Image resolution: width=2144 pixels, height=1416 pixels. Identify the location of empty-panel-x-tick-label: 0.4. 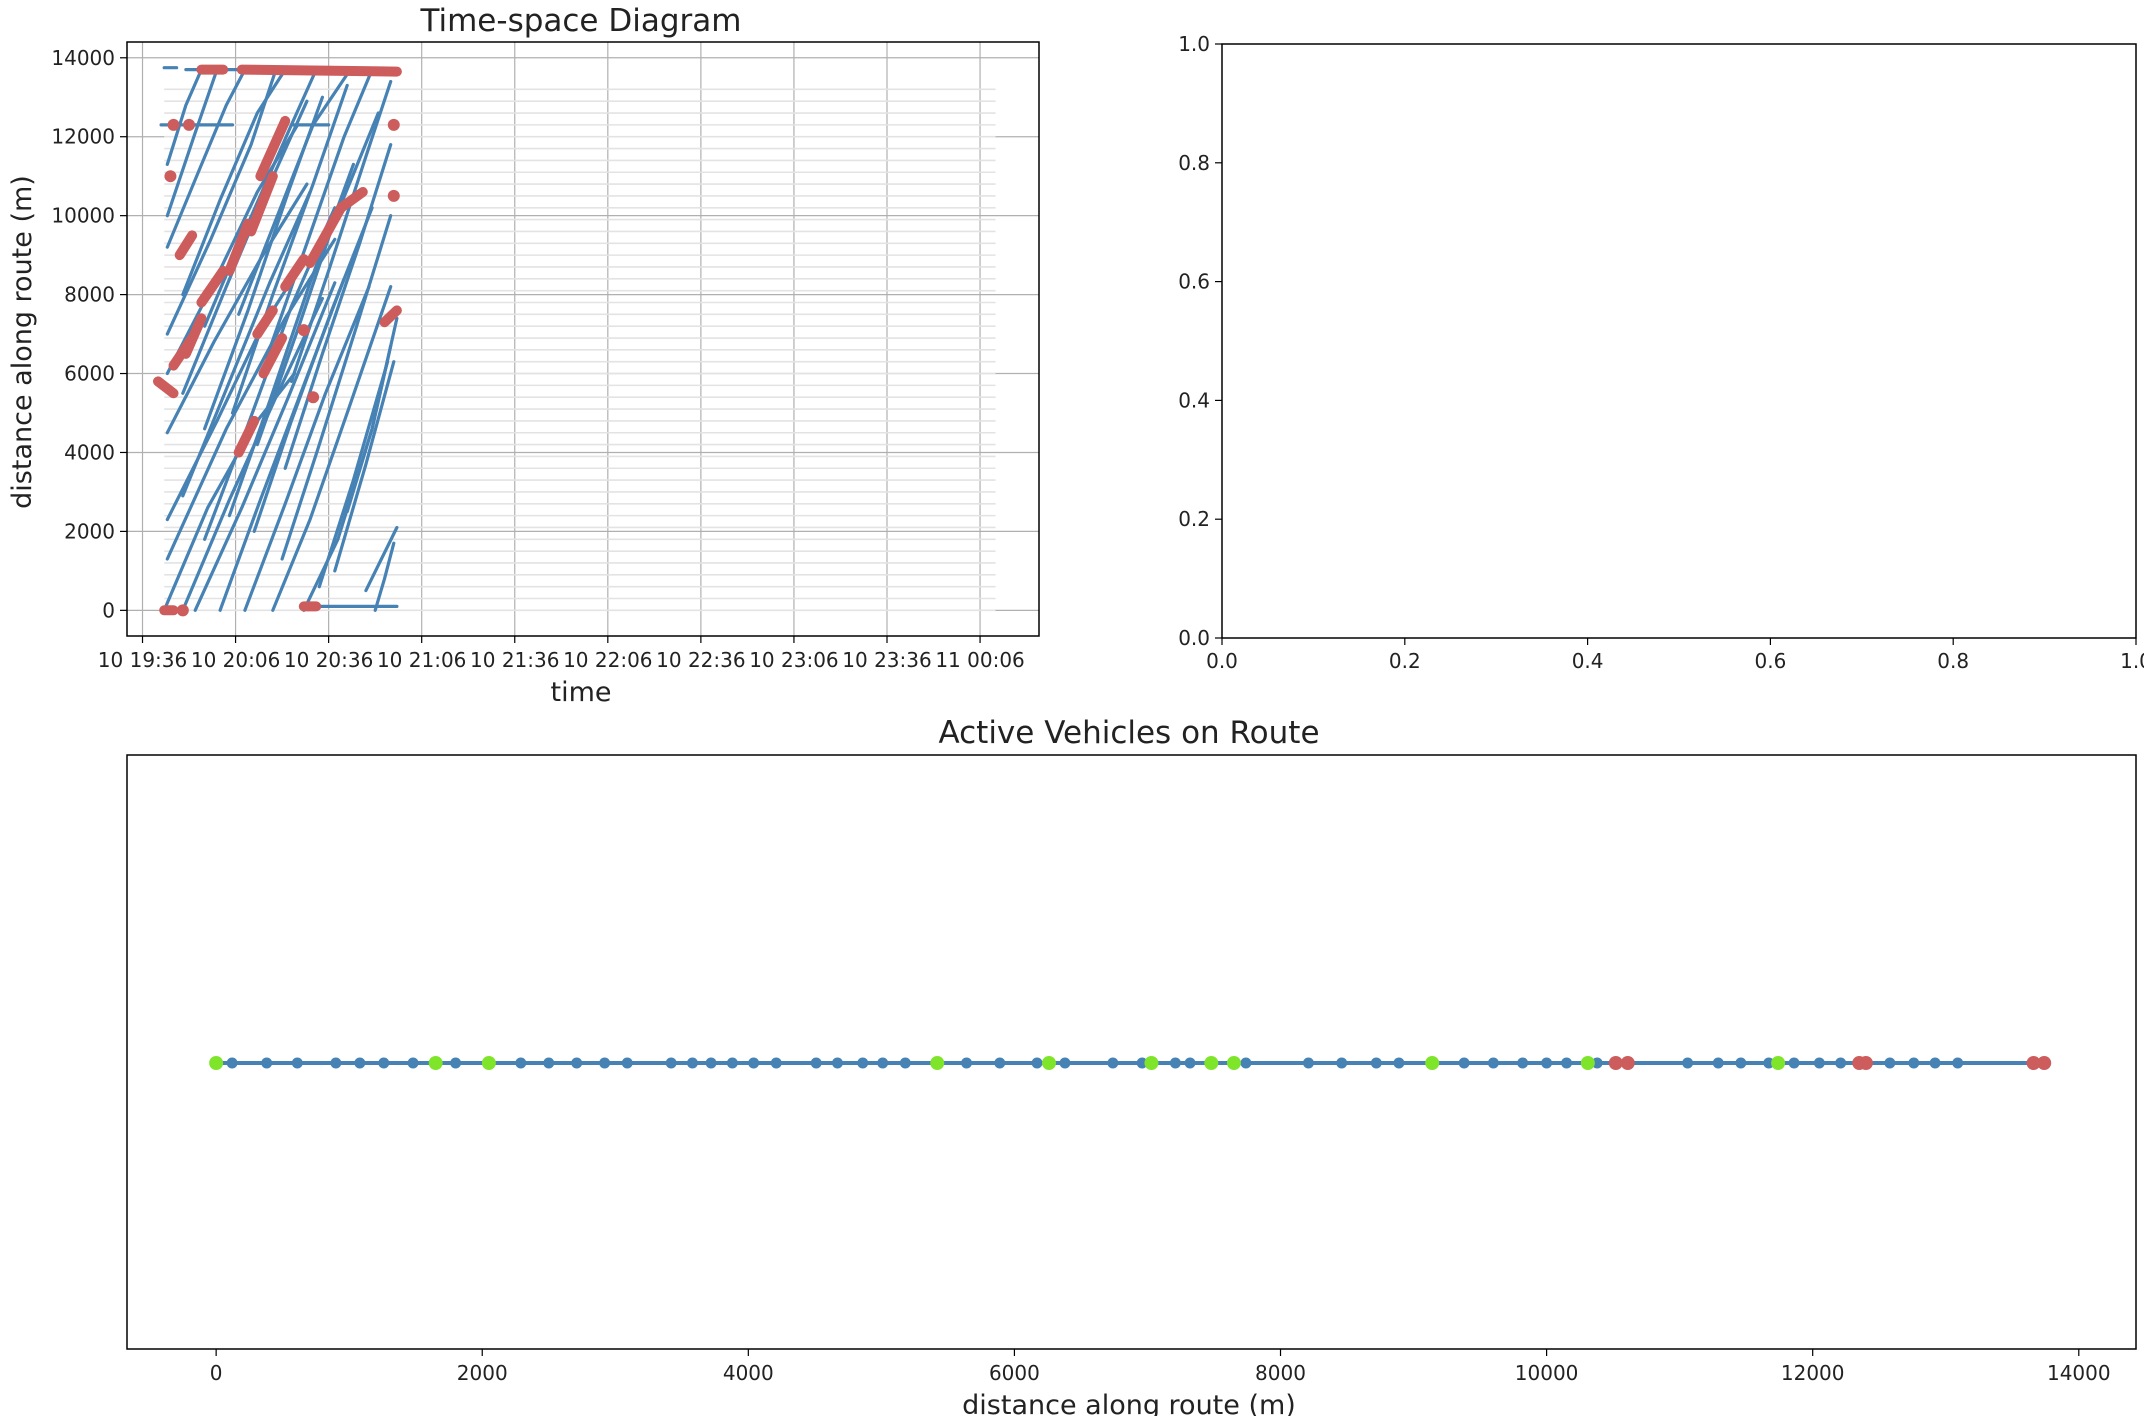
(1588, 661).